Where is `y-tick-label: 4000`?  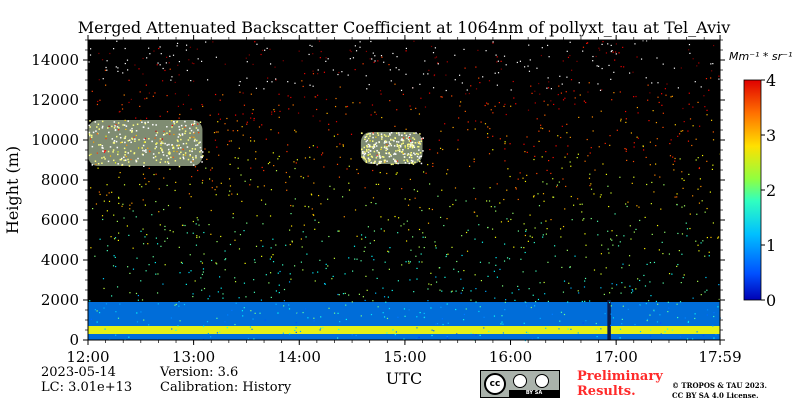 y-tick-label: 4000 is located at coordinates (60, 260).